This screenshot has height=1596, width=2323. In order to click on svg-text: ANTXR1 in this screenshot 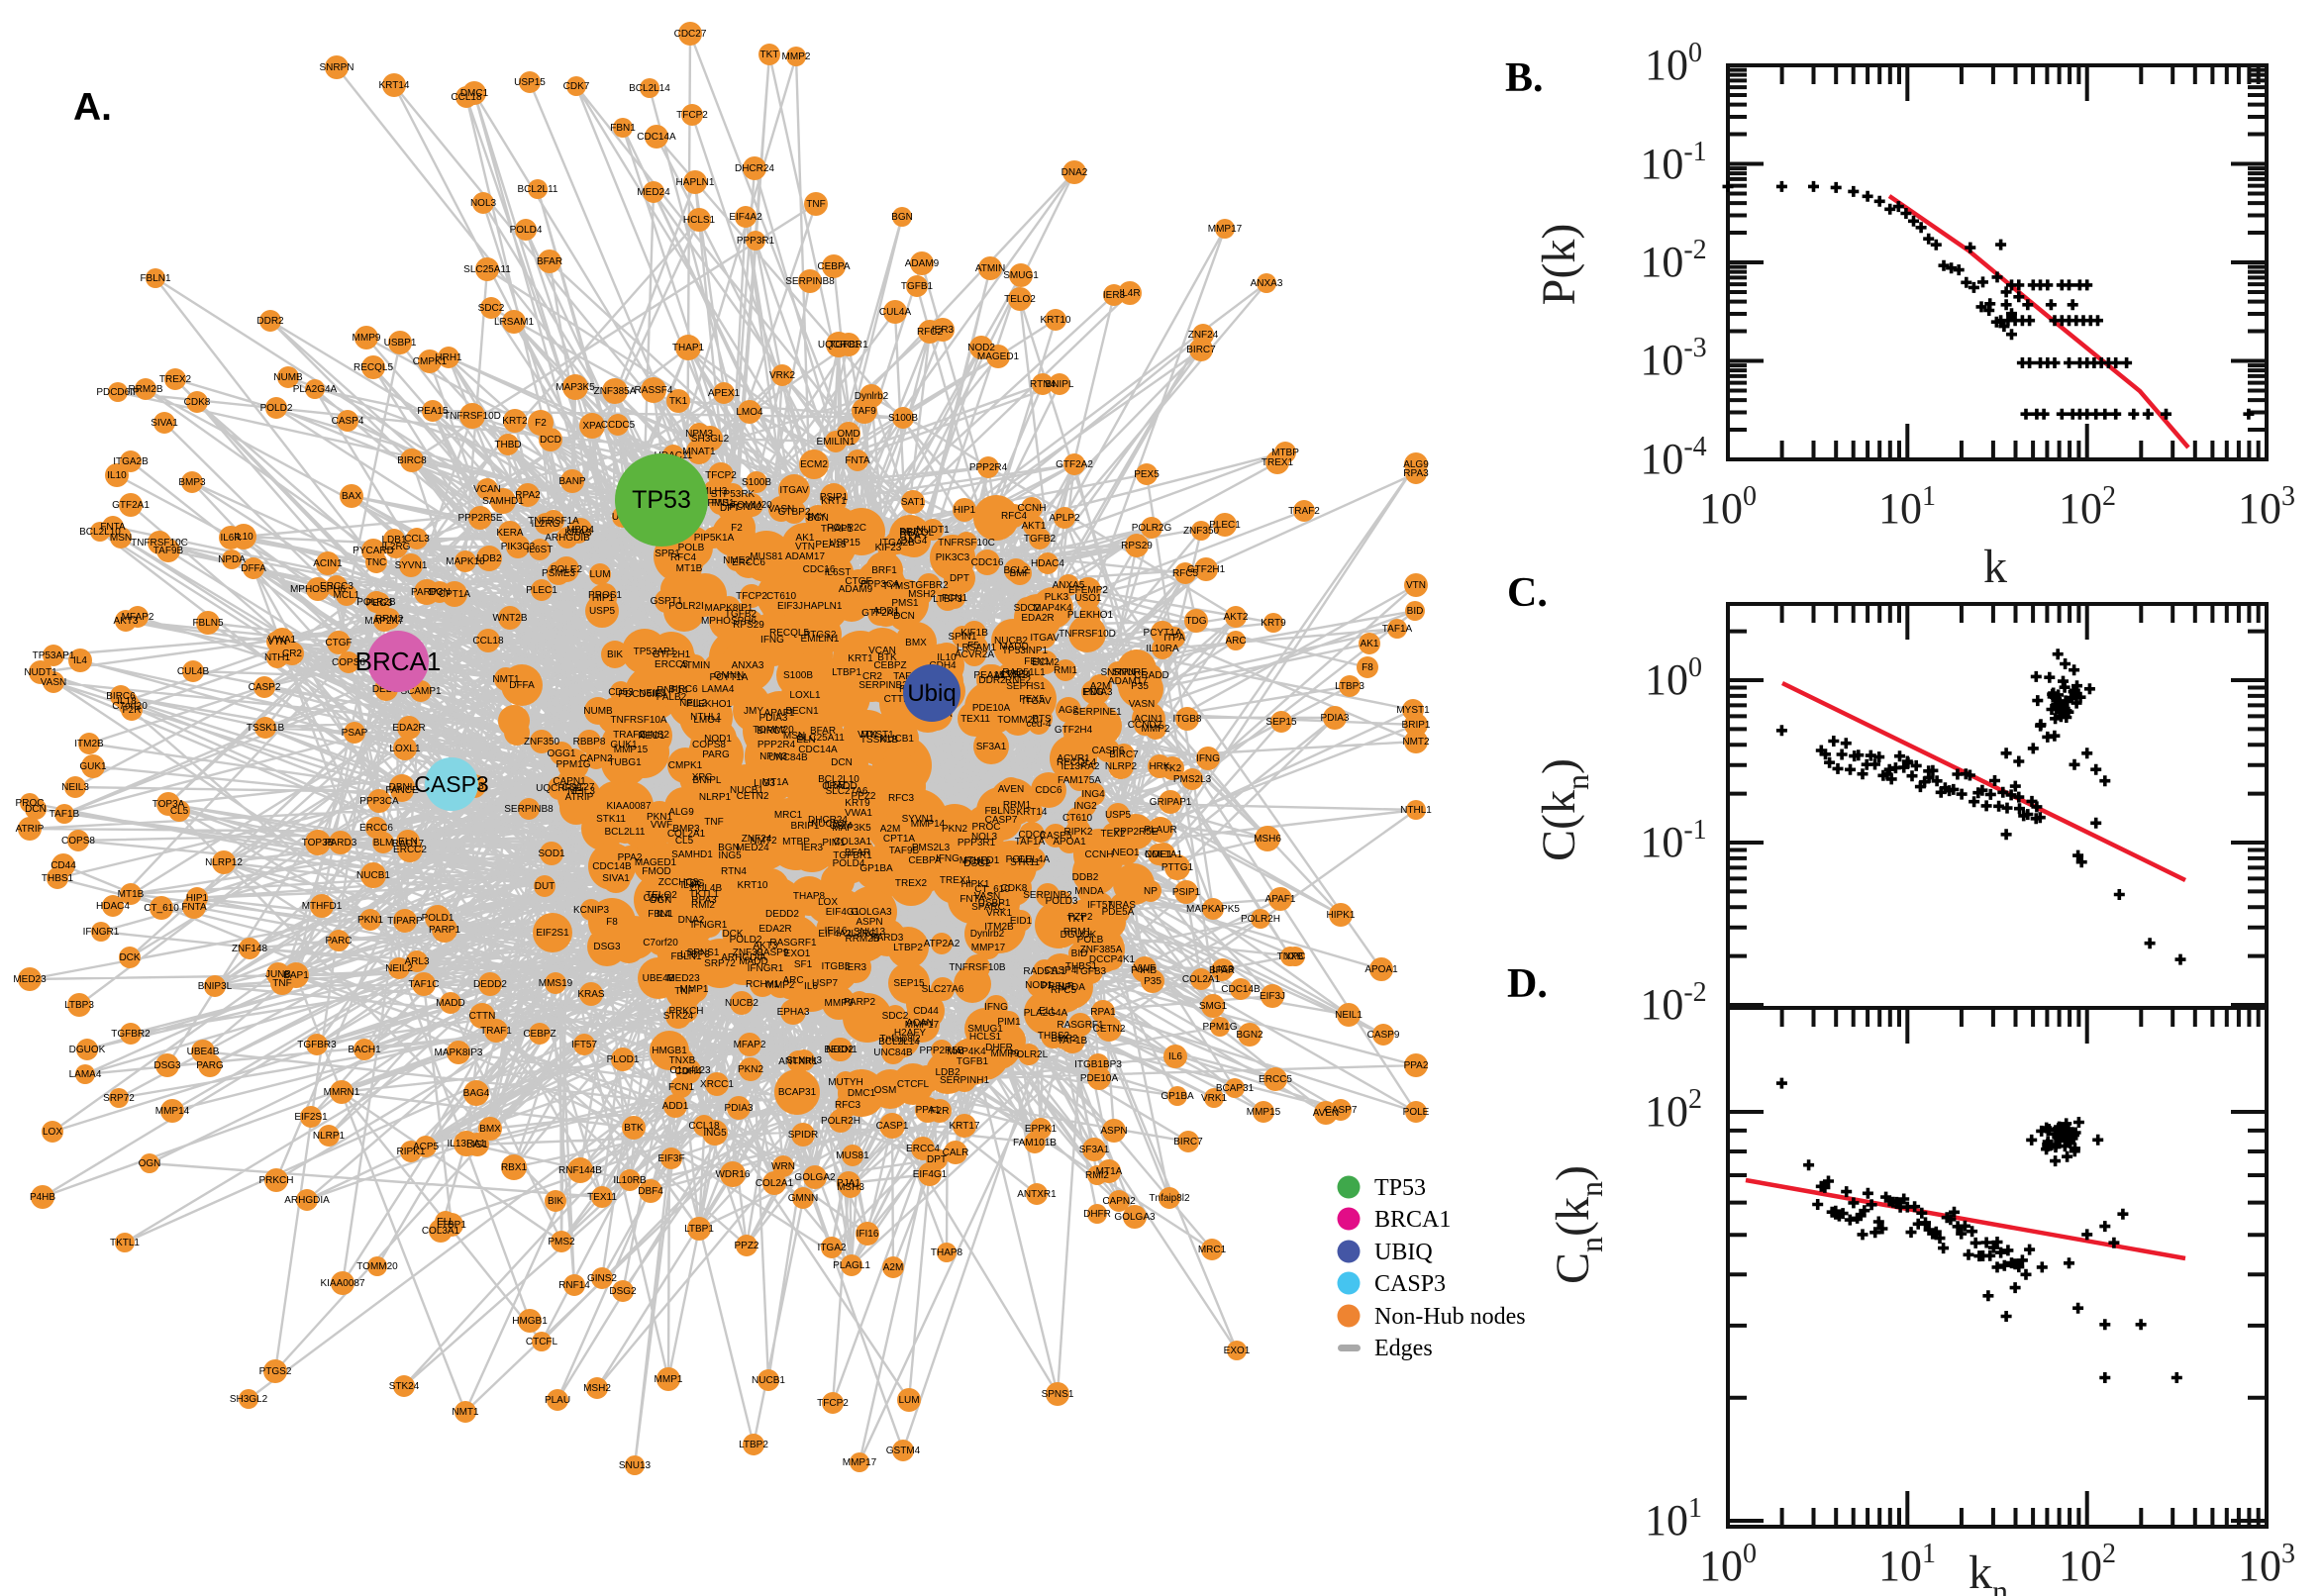, I will do `click(1037, 1194)`.